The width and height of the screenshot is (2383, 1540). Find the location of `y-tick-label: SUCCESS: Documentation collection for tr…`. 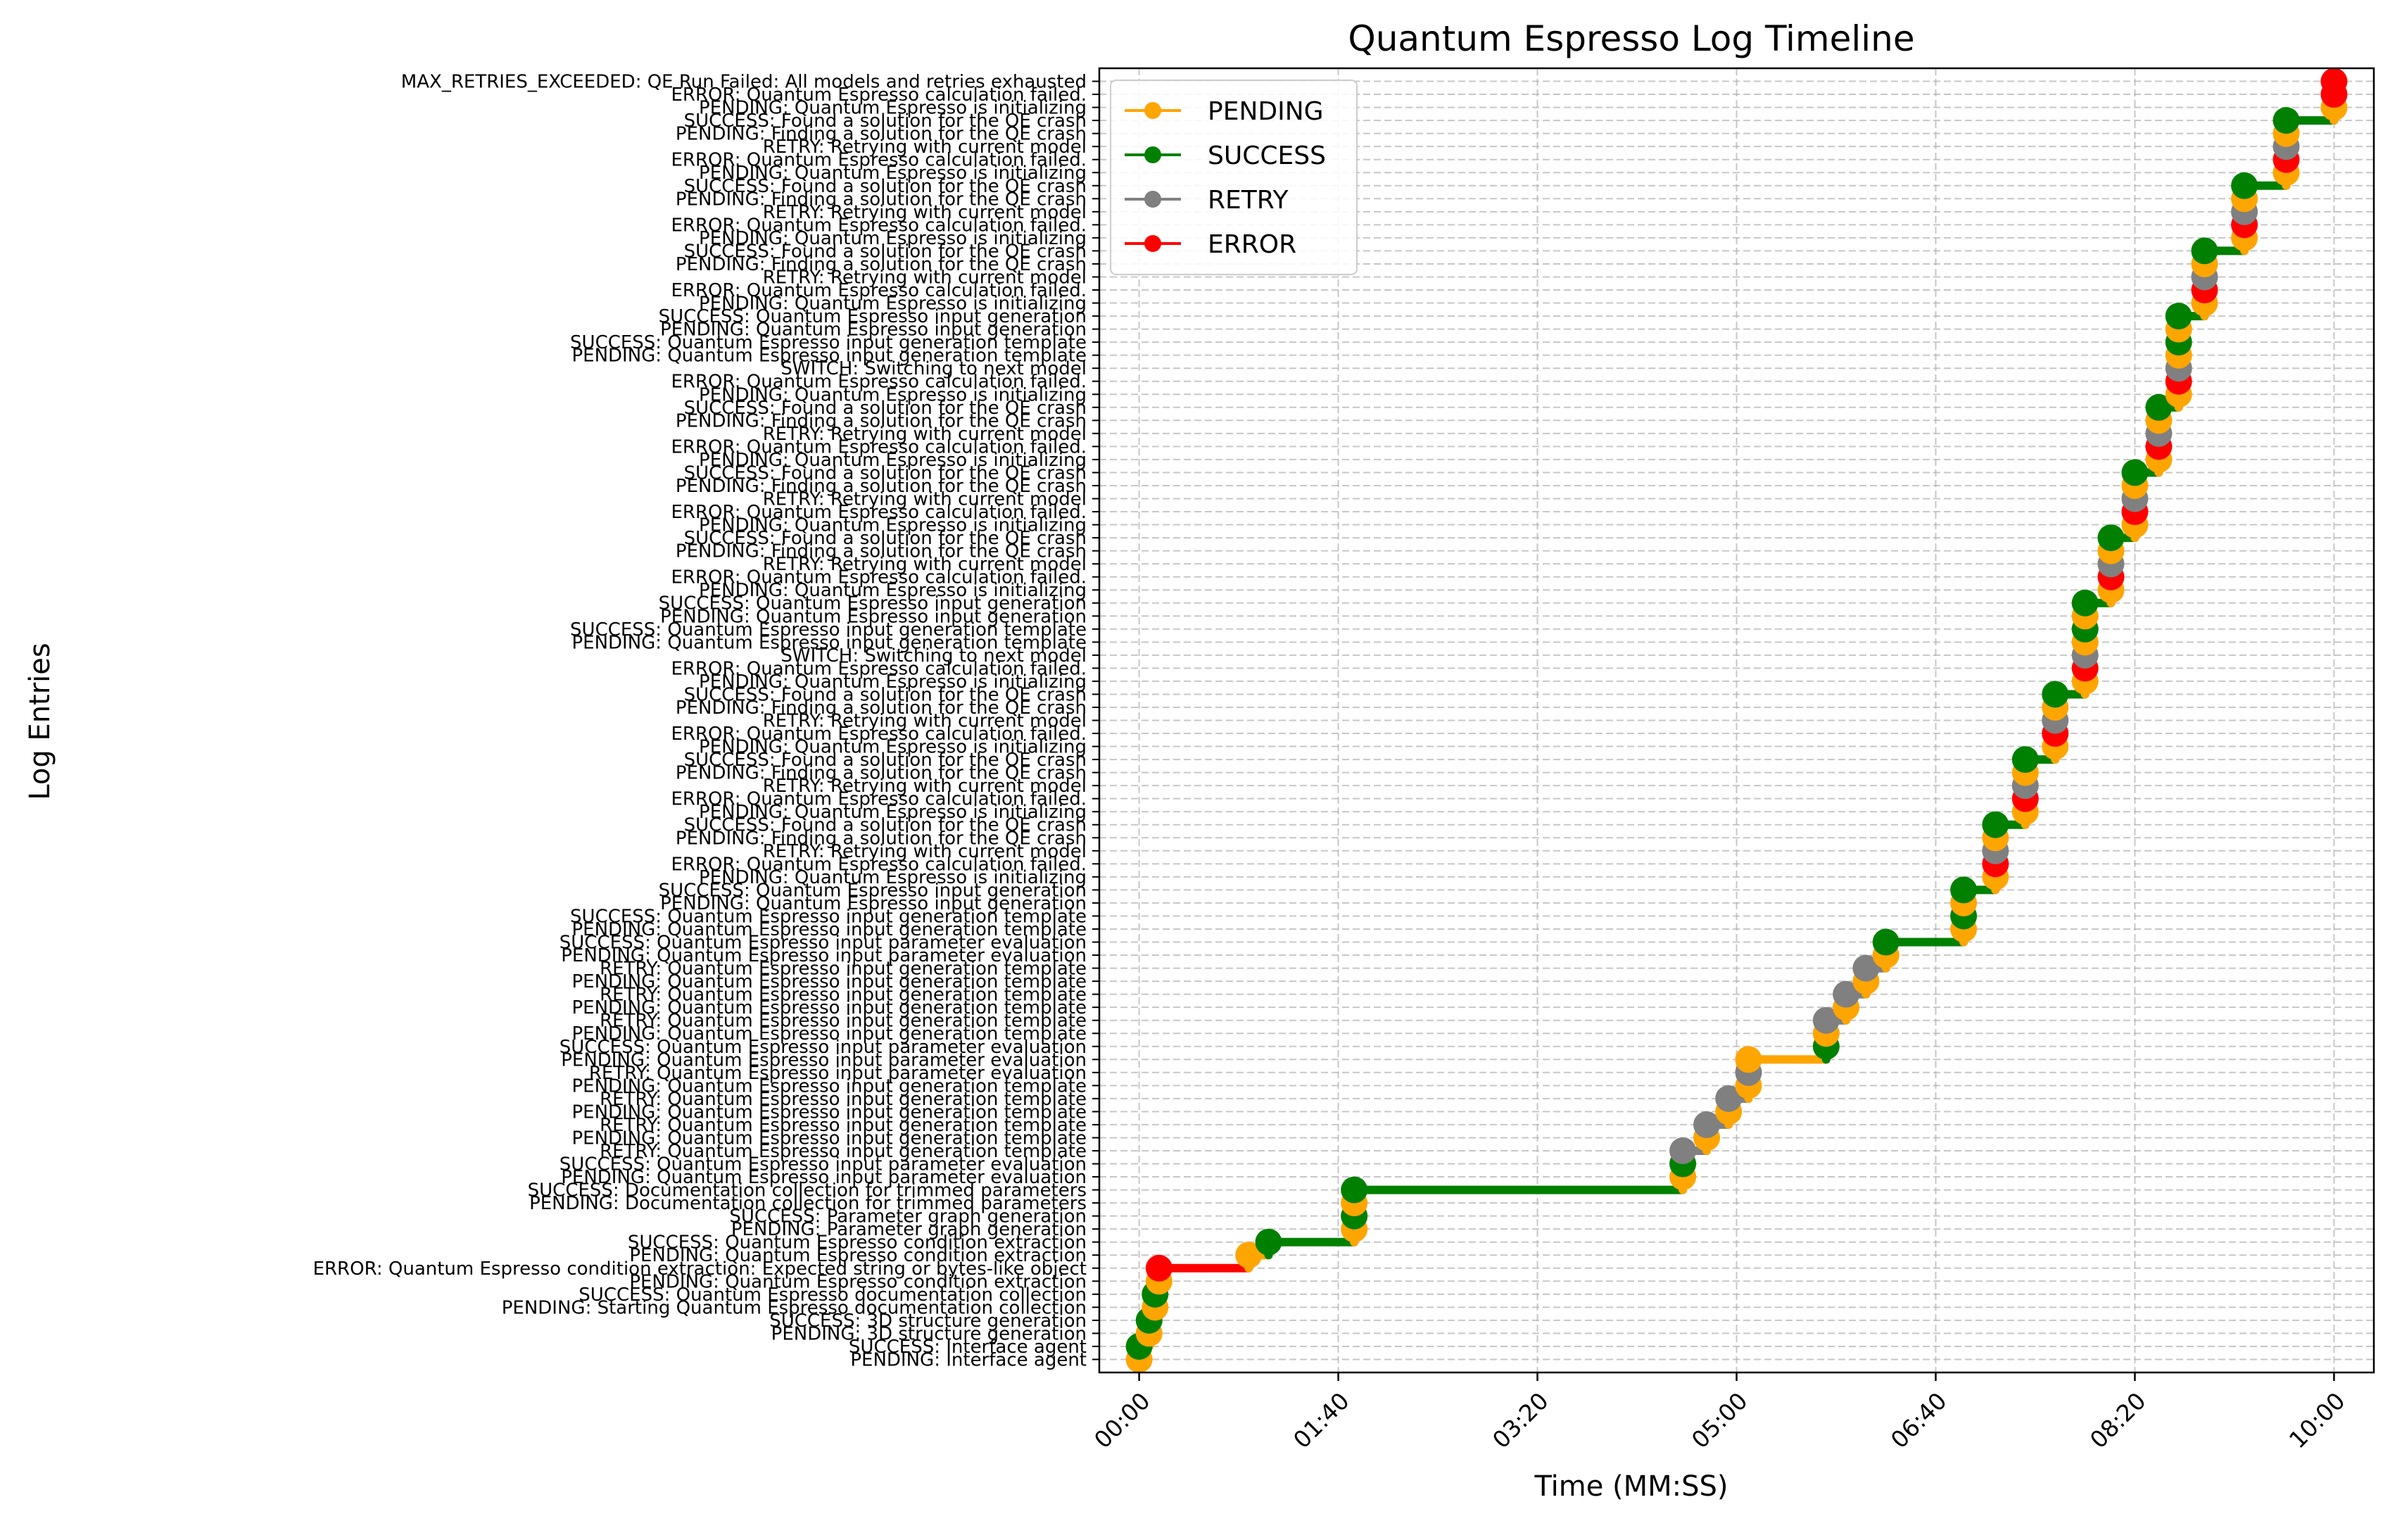

y-tick-label: SUCCESS: Documentation collection for tr… is located at coordinates (807, 1190).